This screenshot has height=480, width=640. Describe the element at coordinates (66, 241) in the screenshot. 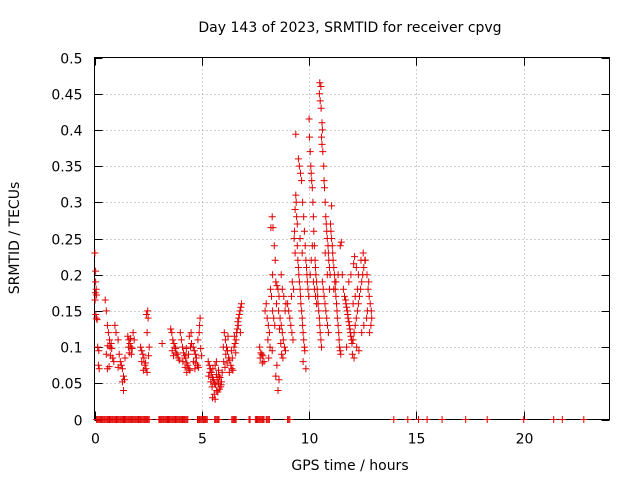

I see `y-tick-label: 0.25` at that location.